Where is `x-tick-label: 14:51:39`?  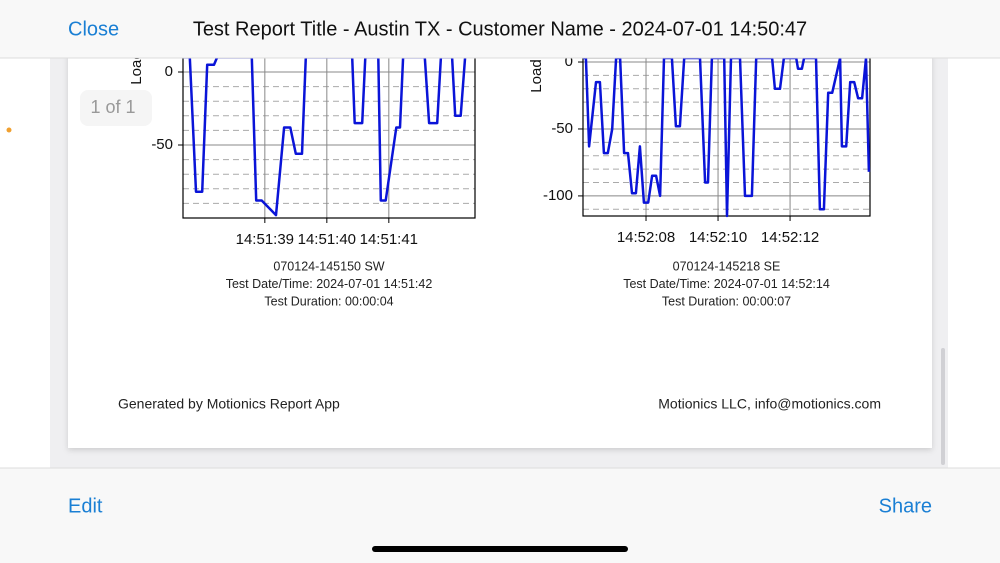
x-tick-label: 14:51:39 is located at coordinates (265, 239).